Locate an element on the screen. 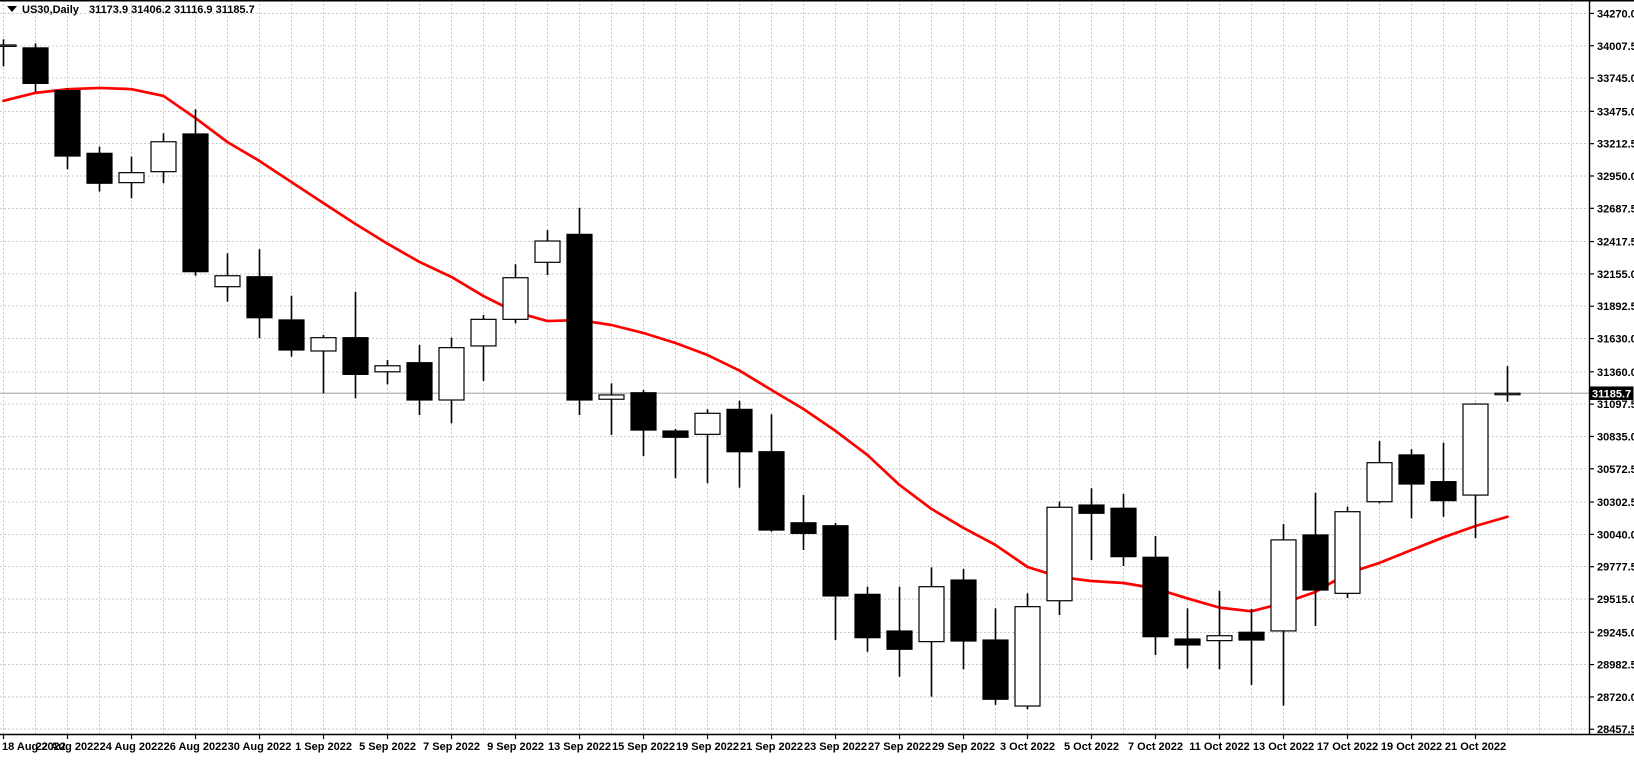 This screenshot has height=760, width=1634. x-axis-label: 5 Oct 2022 is located at coordinates (1091, 747).